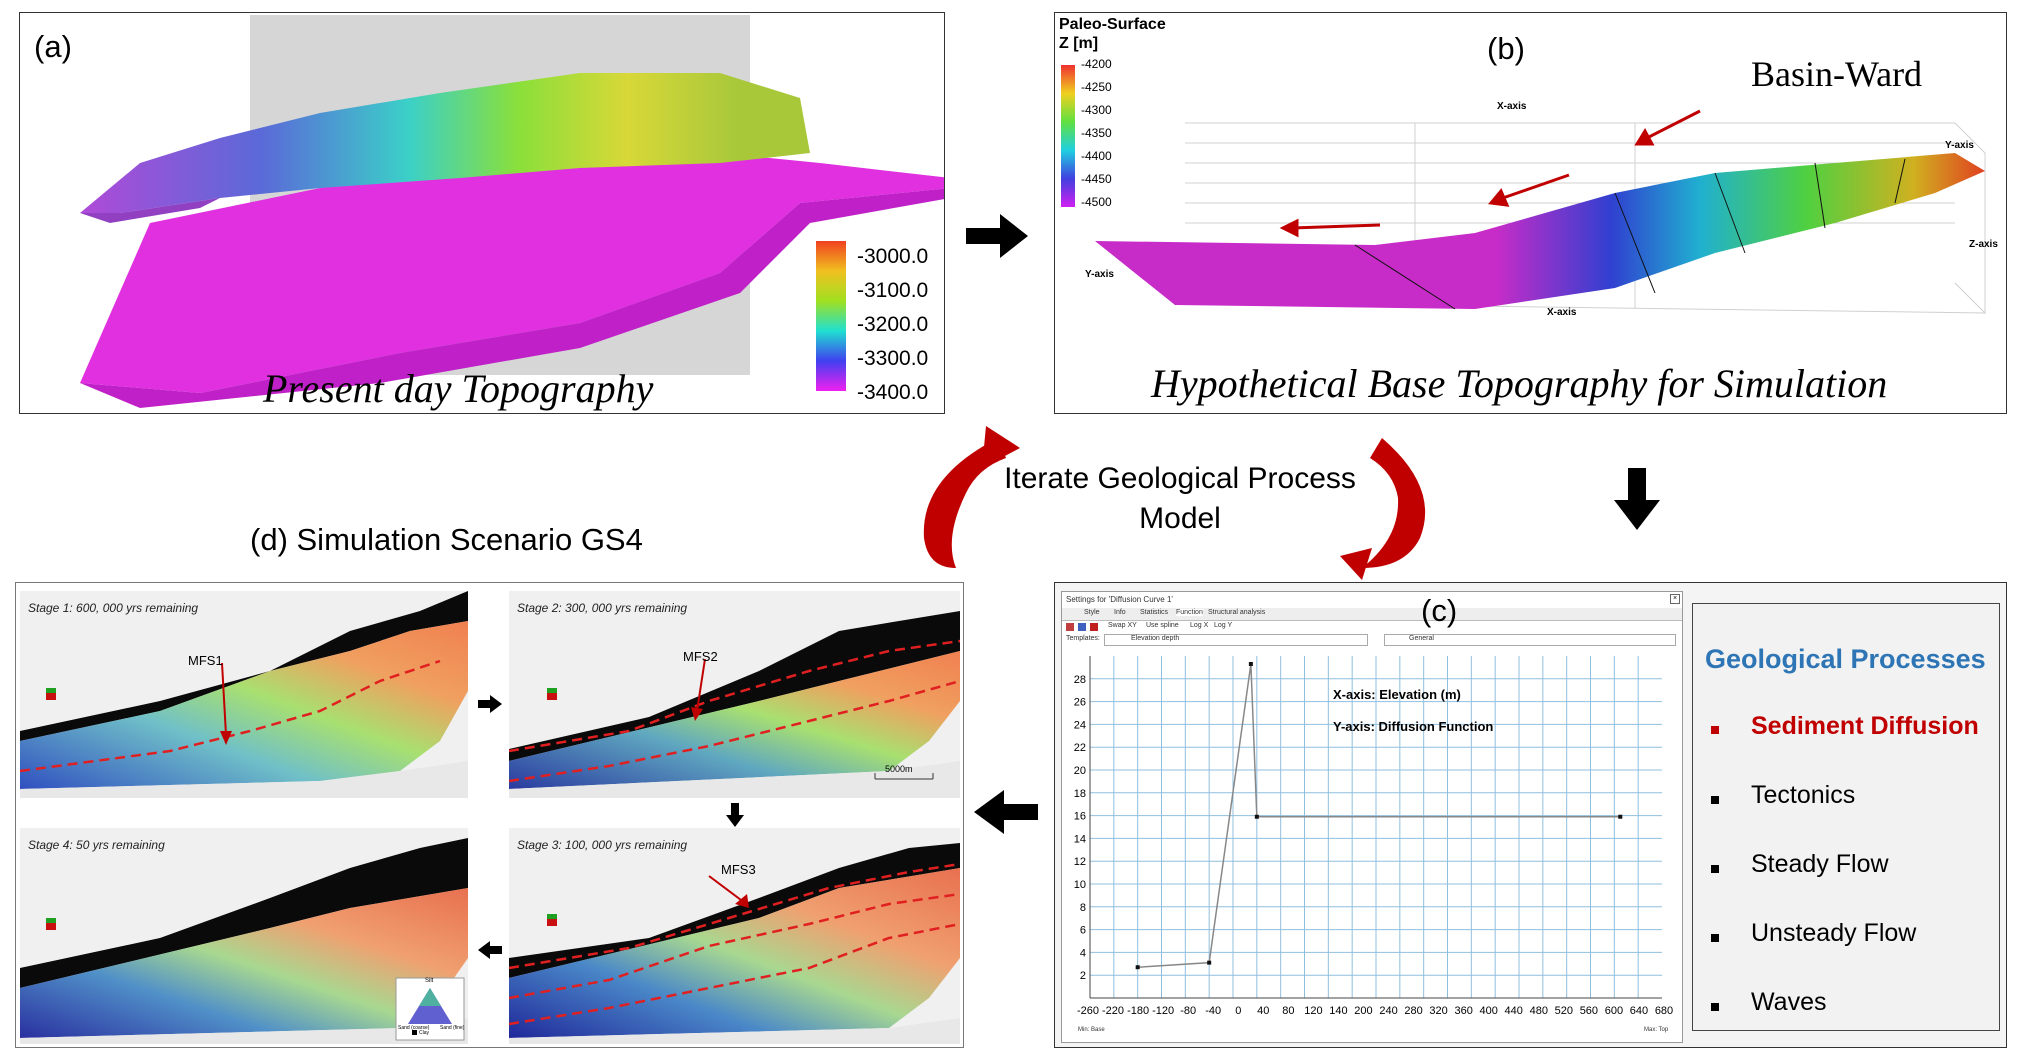  Describe the element at coordinates (1506, 48) in the screenshot. I see `panel-b-label: (b)` at that location.